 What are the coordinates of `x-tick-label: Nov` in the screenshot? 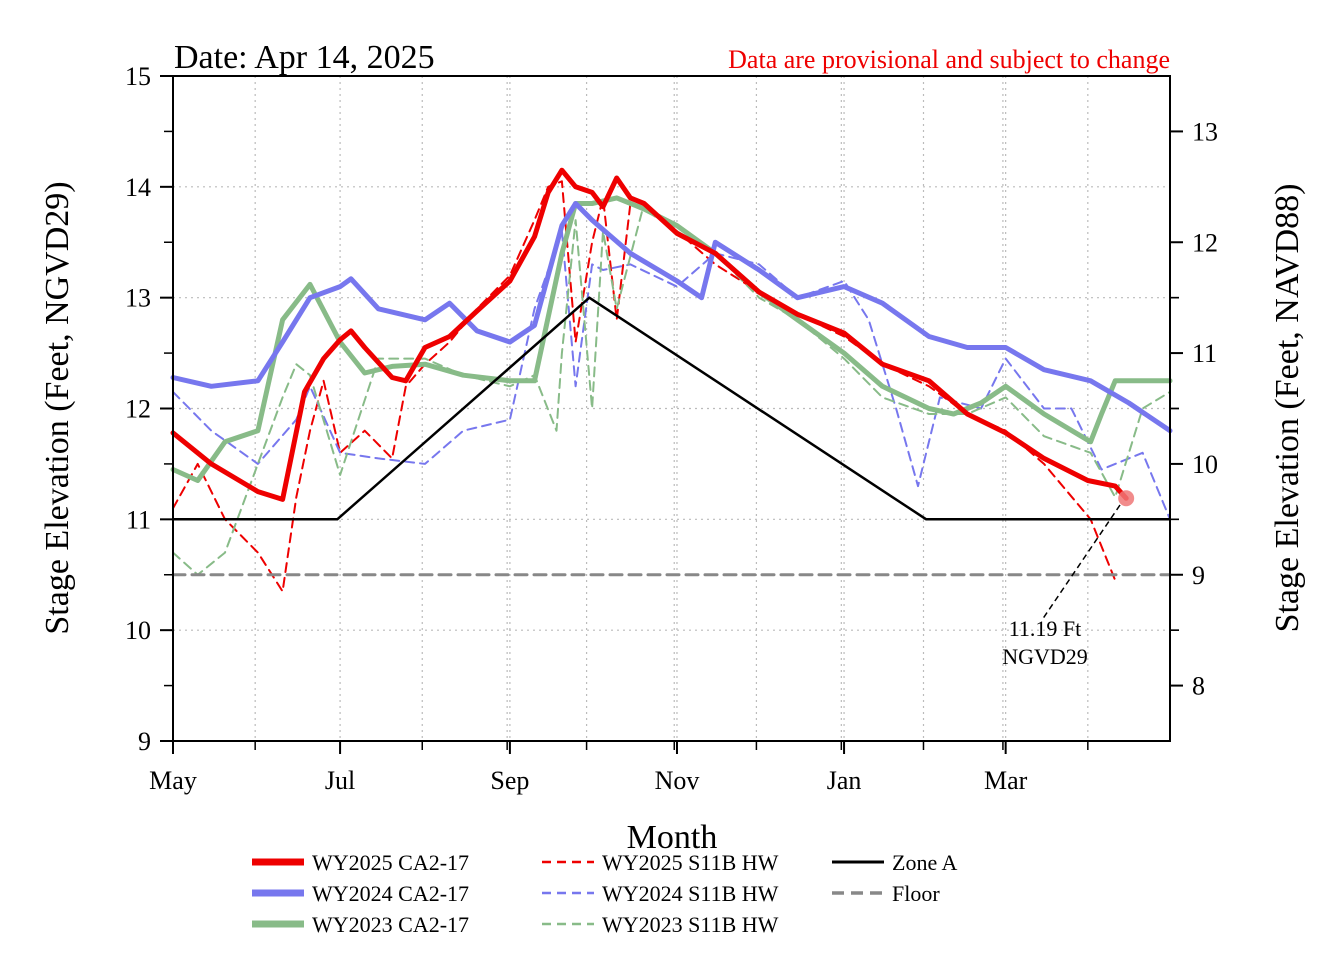 It's located at (677, 780).